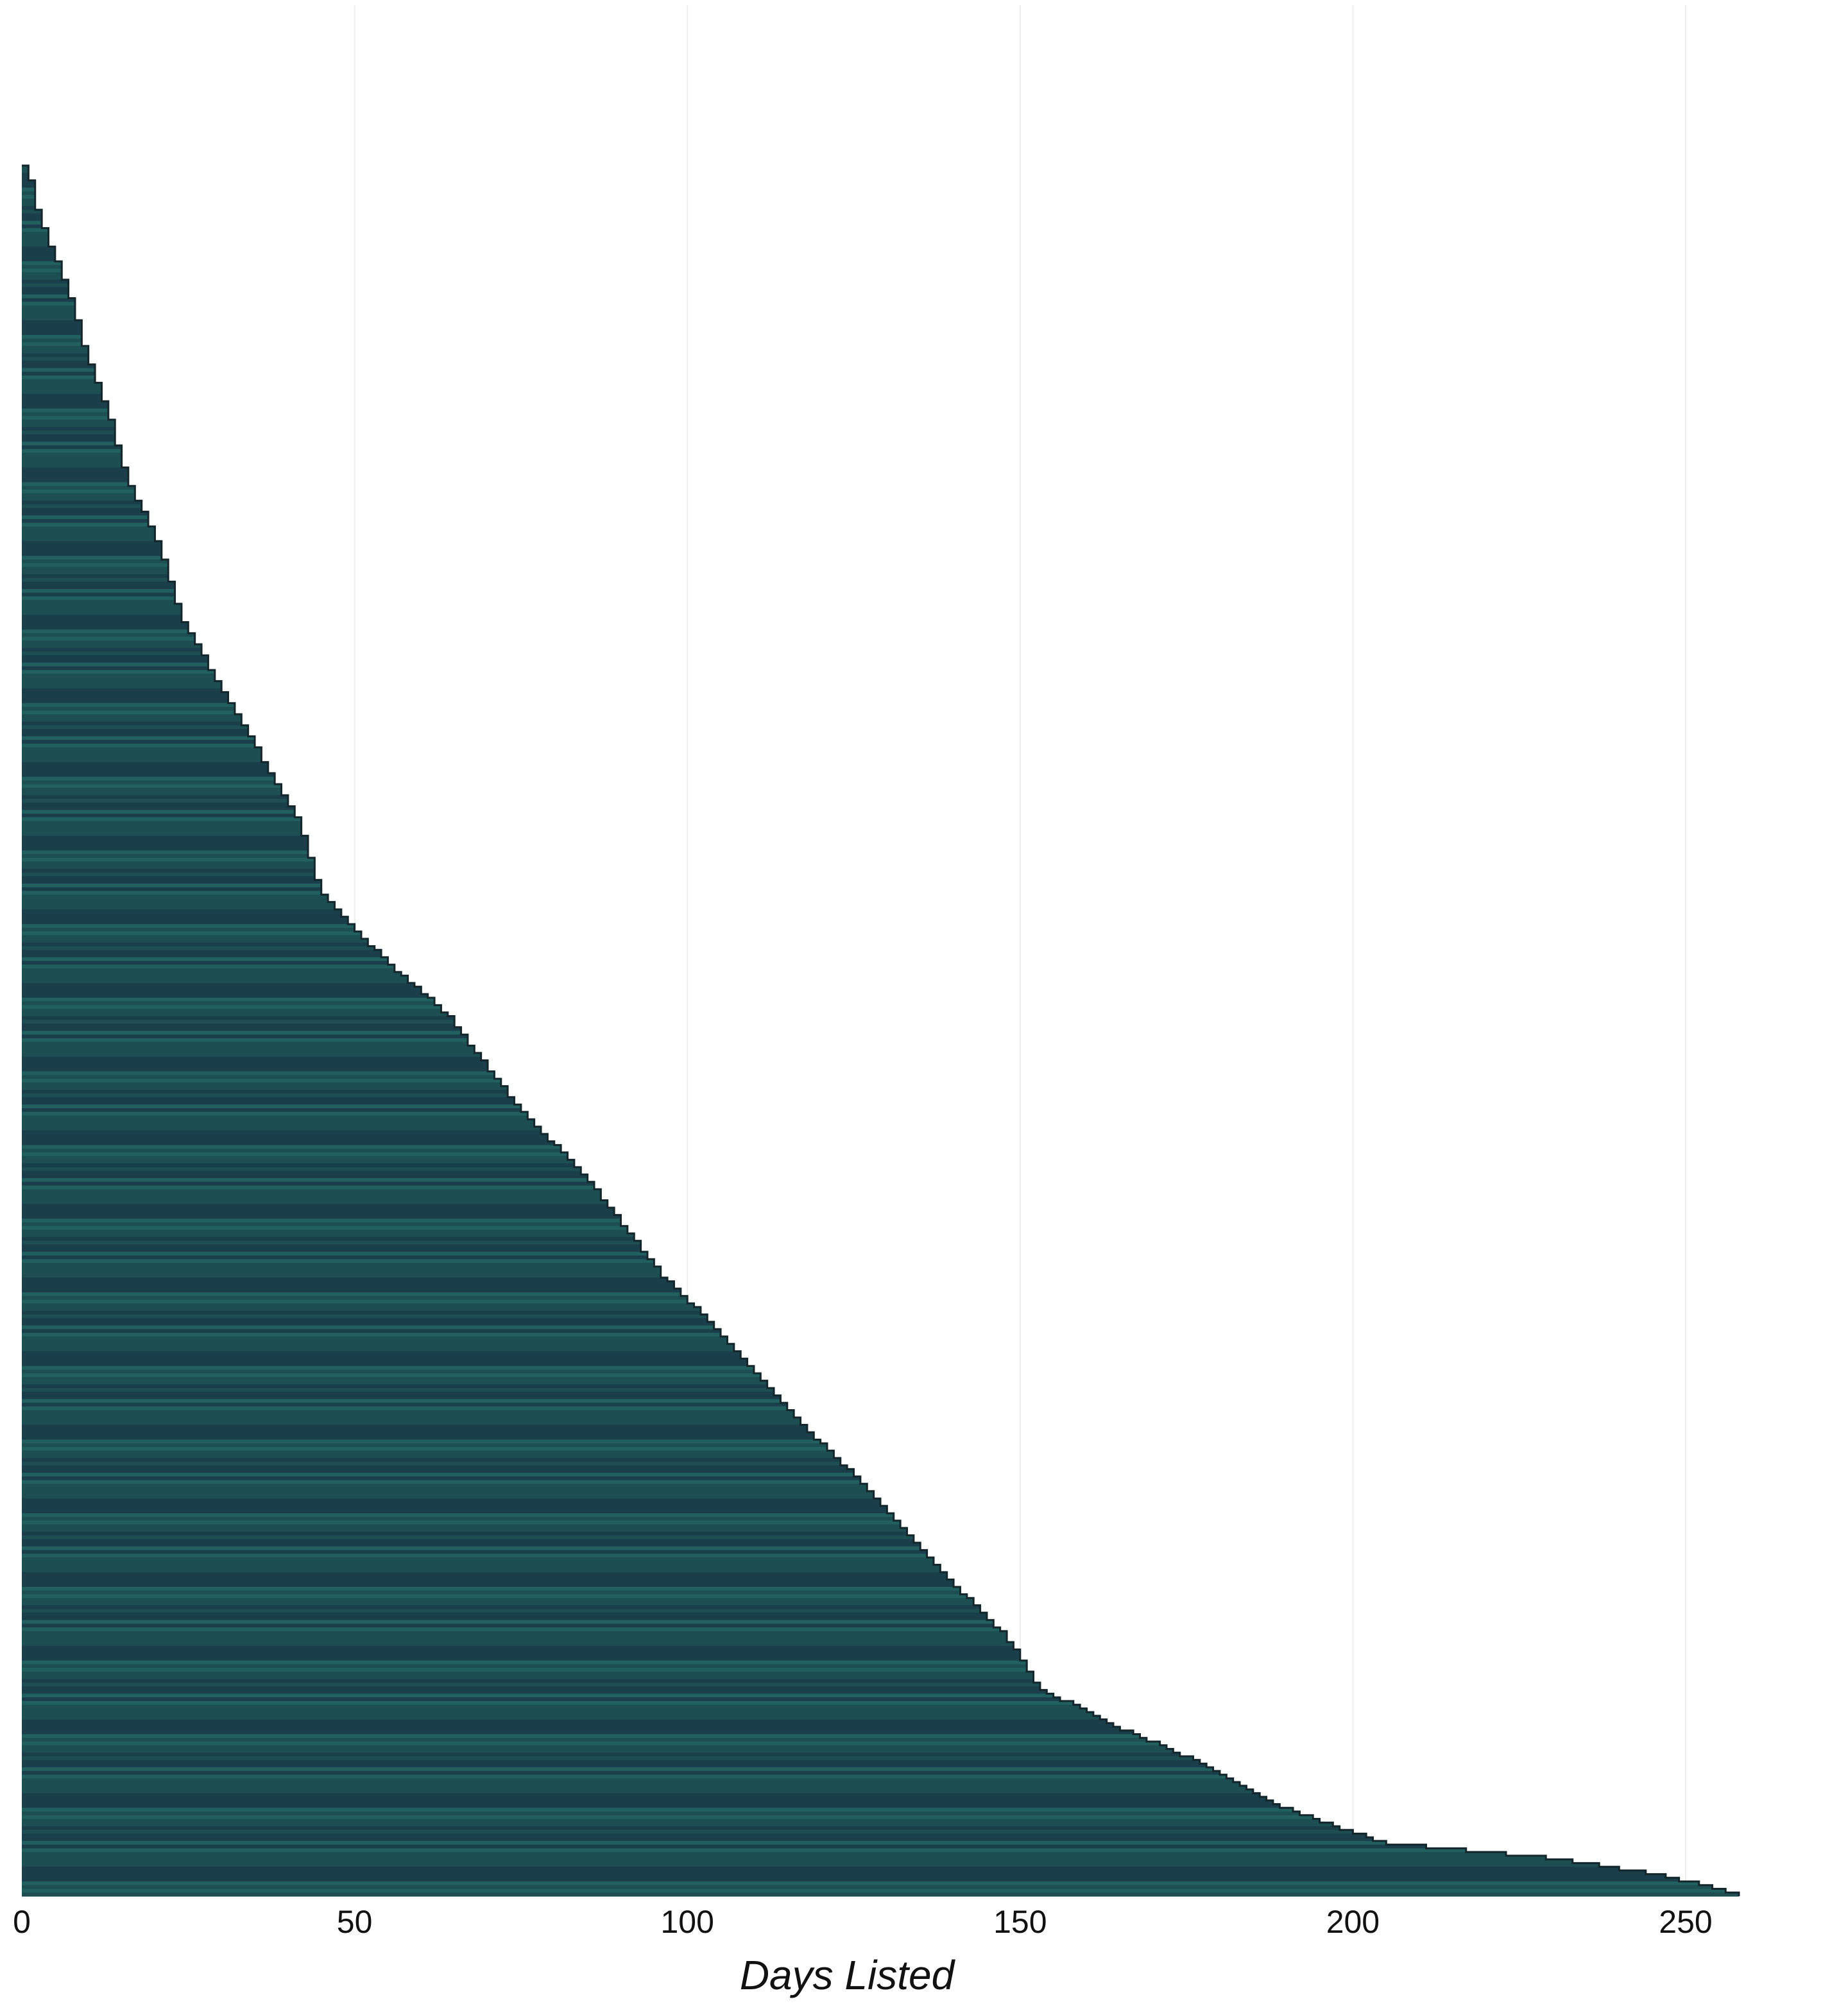  I want to click on x-axis-title: Days Listed, so click(848, 1975).